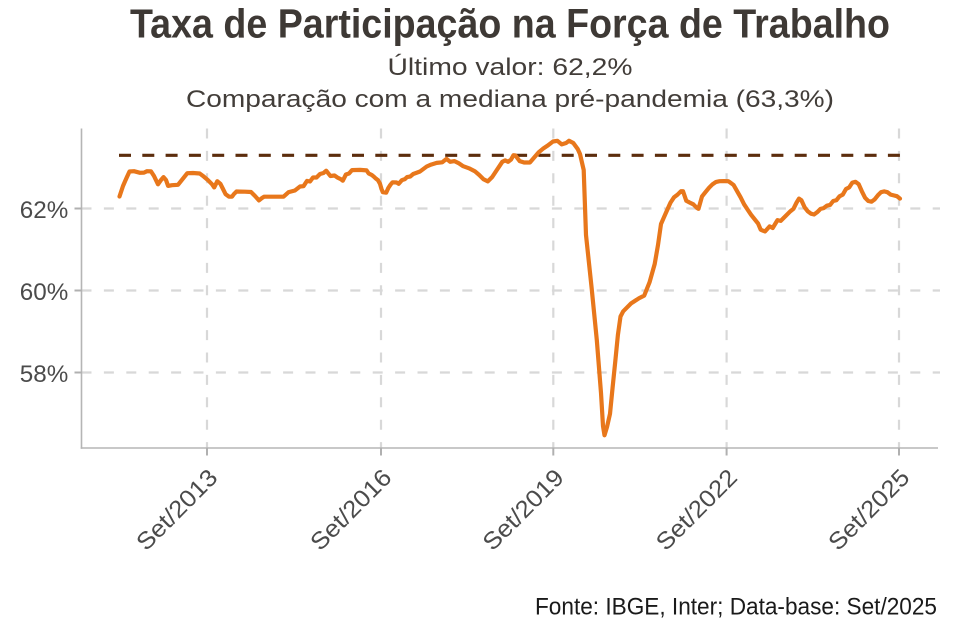 Image resolution: width=966 pixels, height=628 pixels. Describe the element at coordinates (510, 67) in the screenshot. I see `svg-text: Último valor: 62,2%` at that location.